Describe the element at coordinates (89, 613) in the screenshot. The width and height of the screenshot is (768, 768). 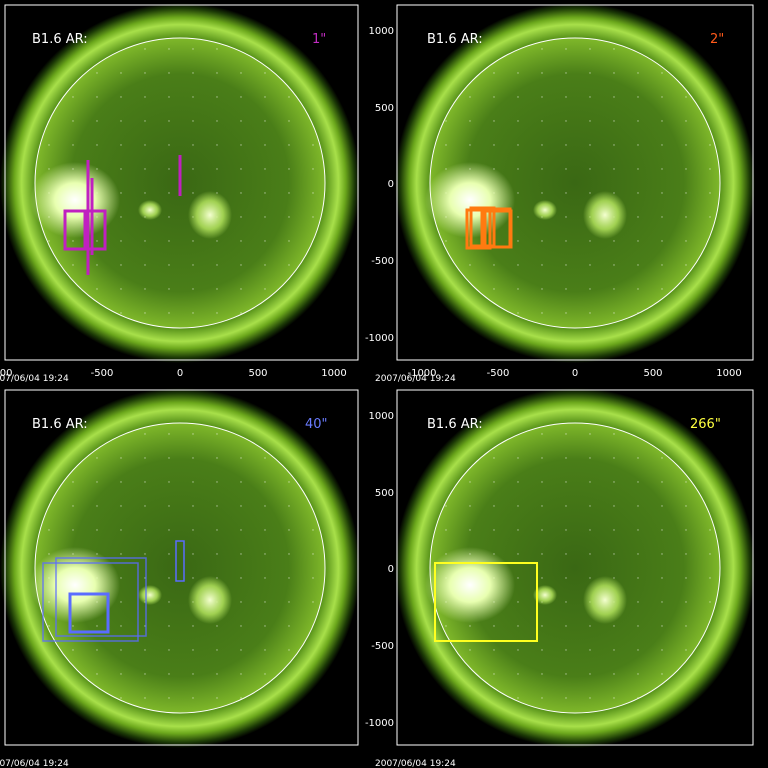
I see `fov-box-small` at that location.